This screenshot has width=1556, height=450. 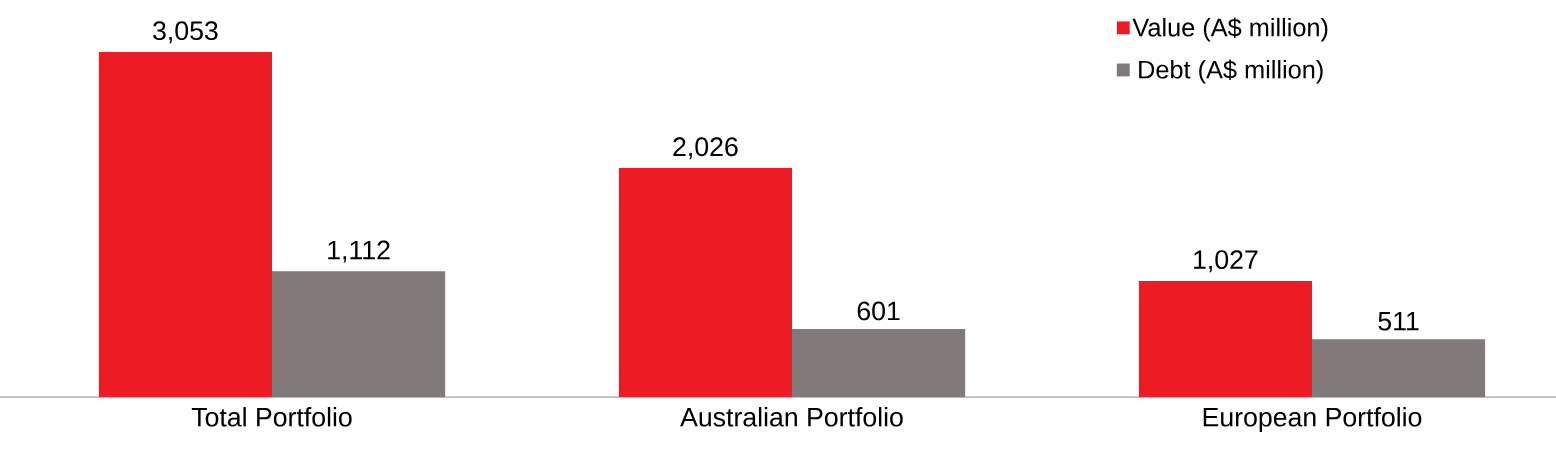 I want to click on legend-label: Debt (A$ million), so click(x=1231, y=71).